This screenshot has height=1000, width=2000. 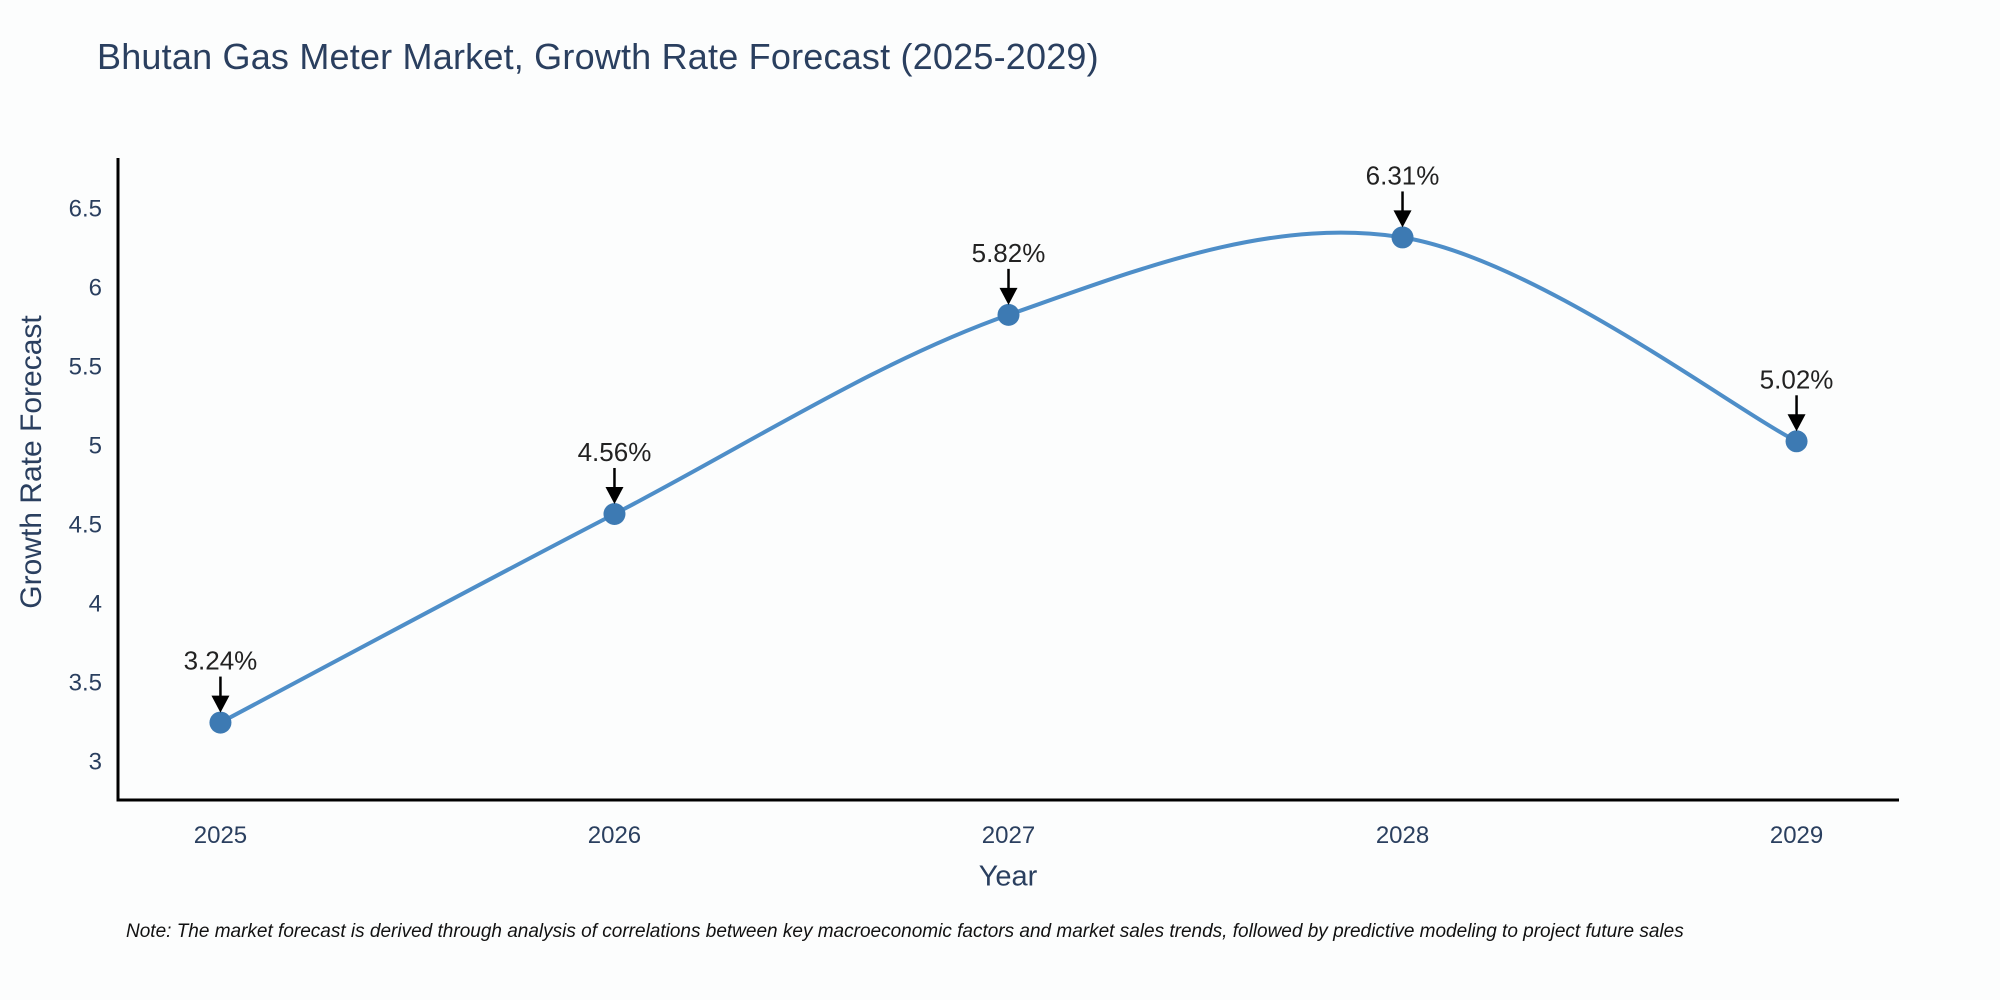 What do you see at coordinates (95, 287) in the screenshot?
I see `y-tick-label: 6` at bounding box center [95, 287].